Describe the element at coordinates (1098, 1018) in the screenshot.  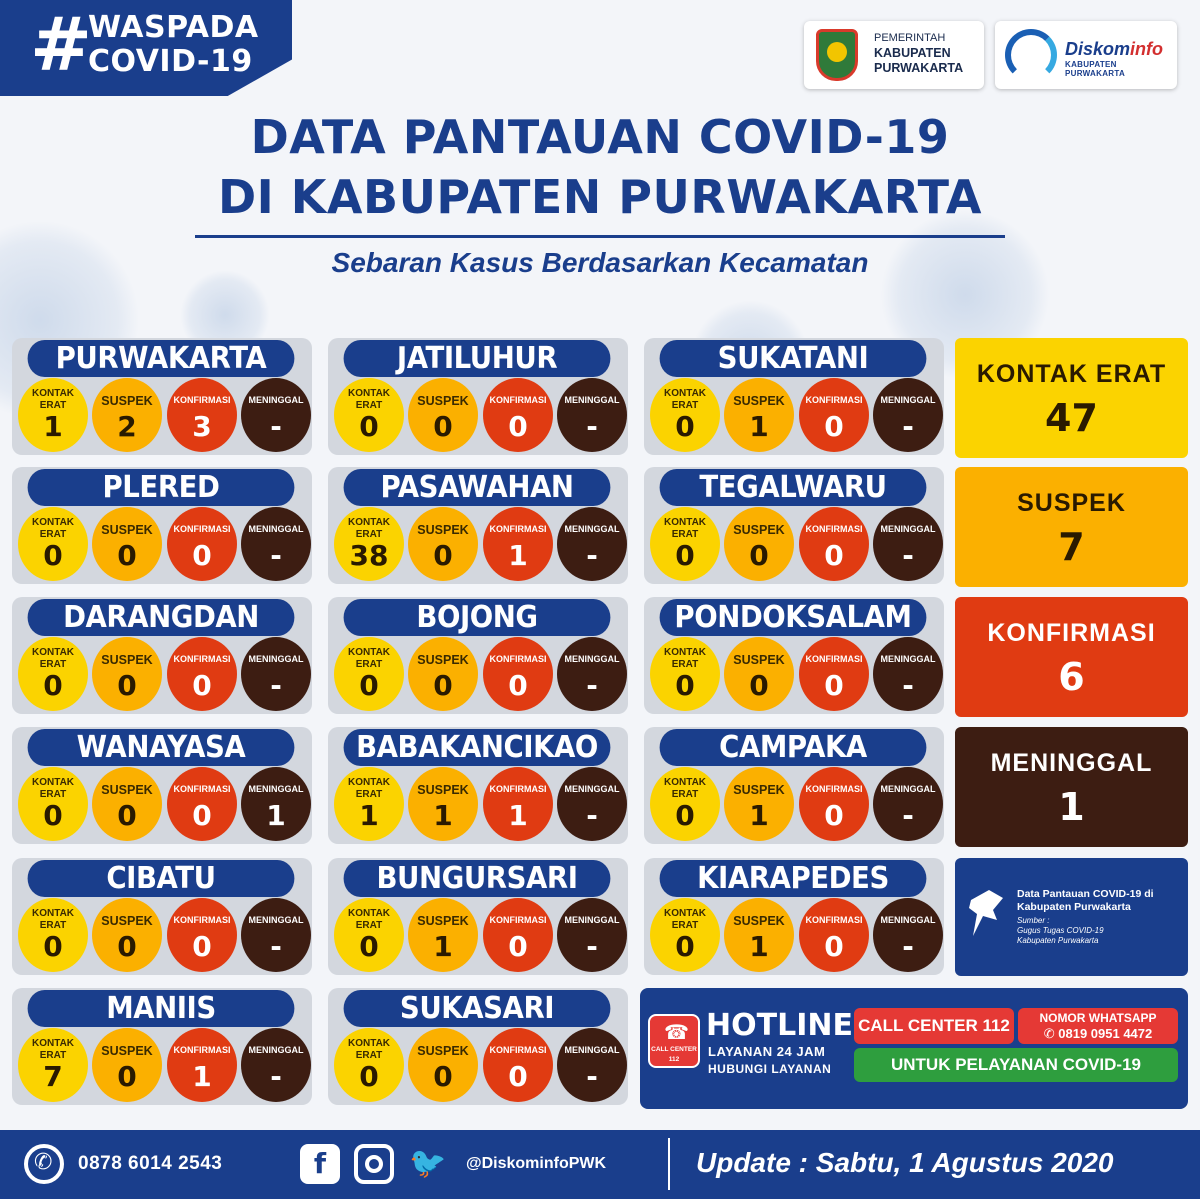
I see `whatsapp-label: NOMOR WHATSAPP` at that location.